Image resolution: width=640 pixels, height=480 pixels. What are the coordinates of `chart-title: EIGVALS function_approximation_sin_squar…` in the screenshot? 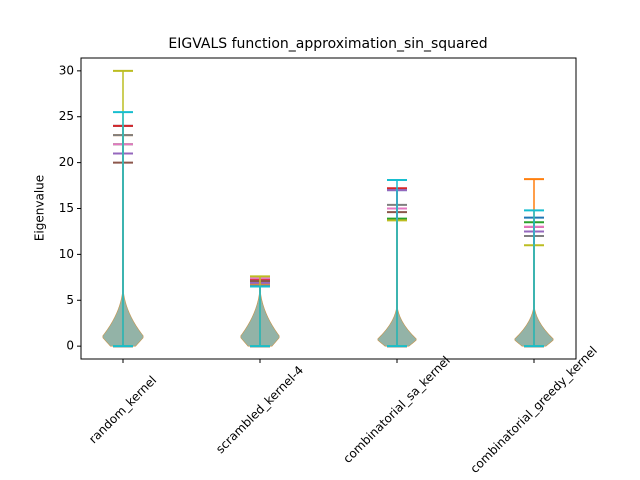 It's located at (327, 44).